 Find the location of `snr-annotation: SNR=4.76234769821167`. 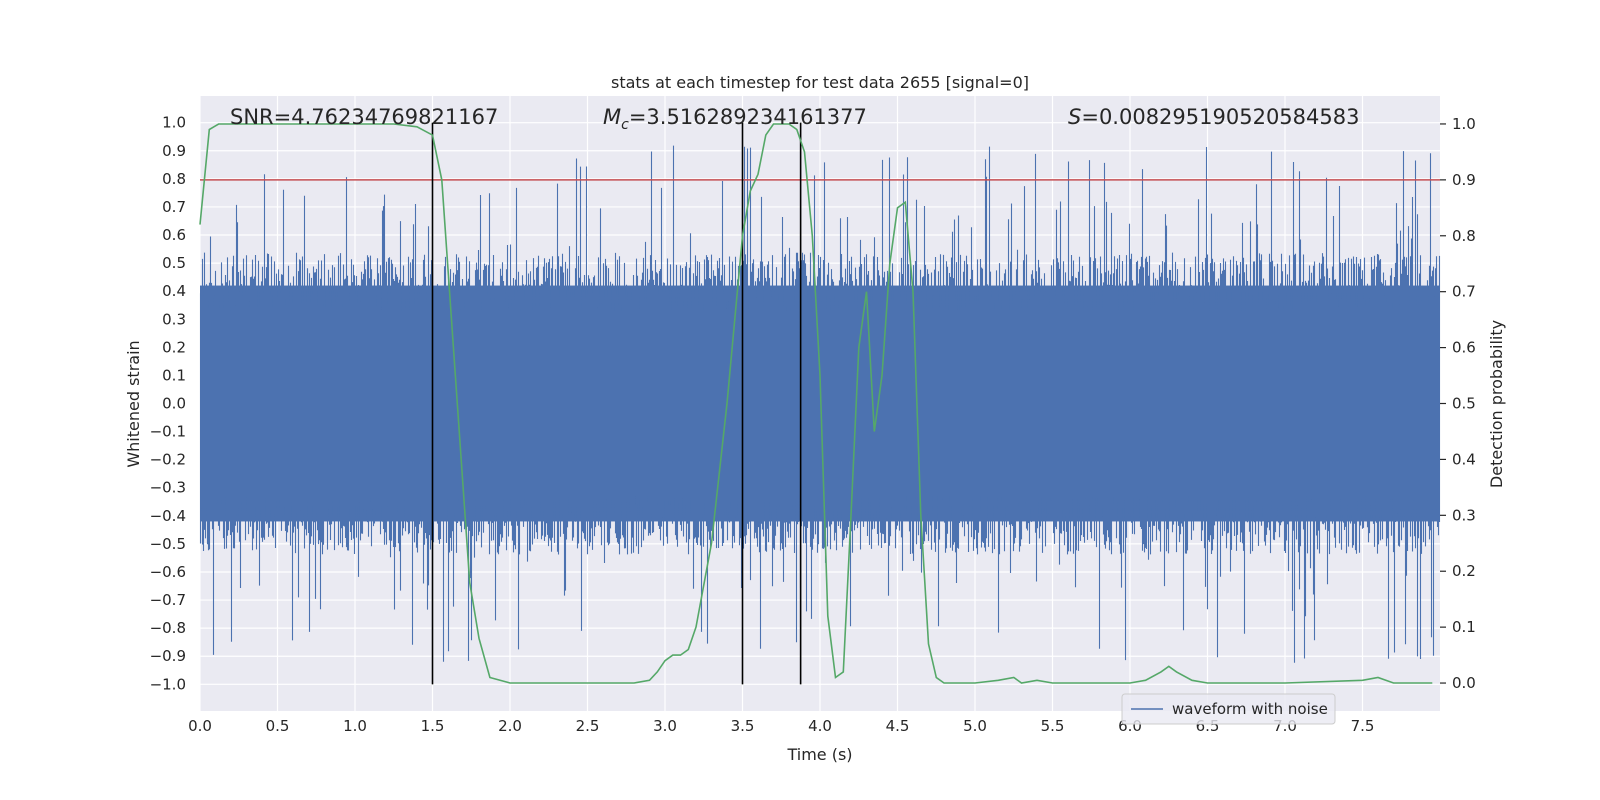

snr-annotation: SNR=4.76234769821167 is located at coordinates (364, 117).